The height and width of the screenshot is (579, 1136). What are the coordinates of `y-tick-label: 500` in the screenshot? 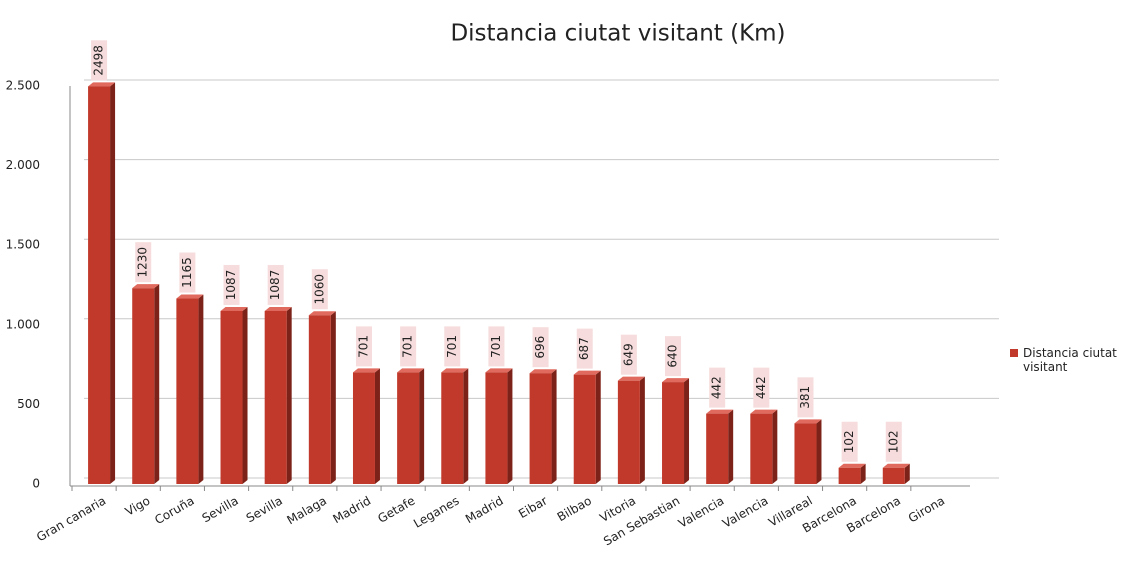 It's located at (28, 404).